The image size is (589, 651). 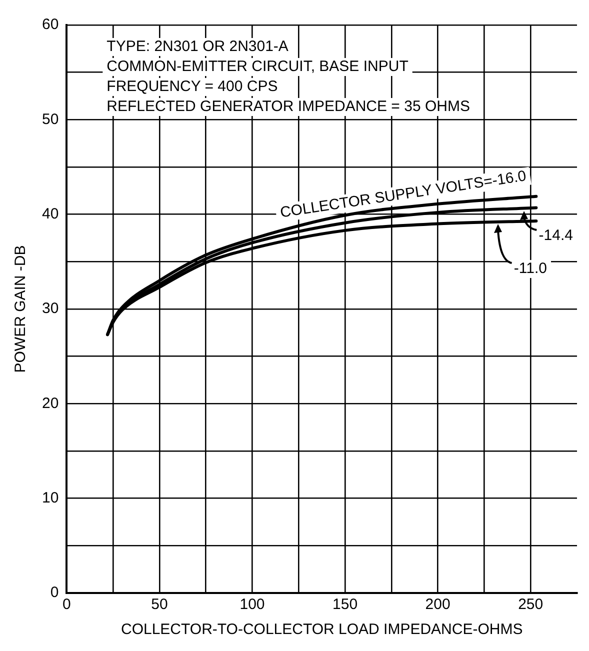 I want to click on y-tick-label: 60, so click(x=50, y=25).